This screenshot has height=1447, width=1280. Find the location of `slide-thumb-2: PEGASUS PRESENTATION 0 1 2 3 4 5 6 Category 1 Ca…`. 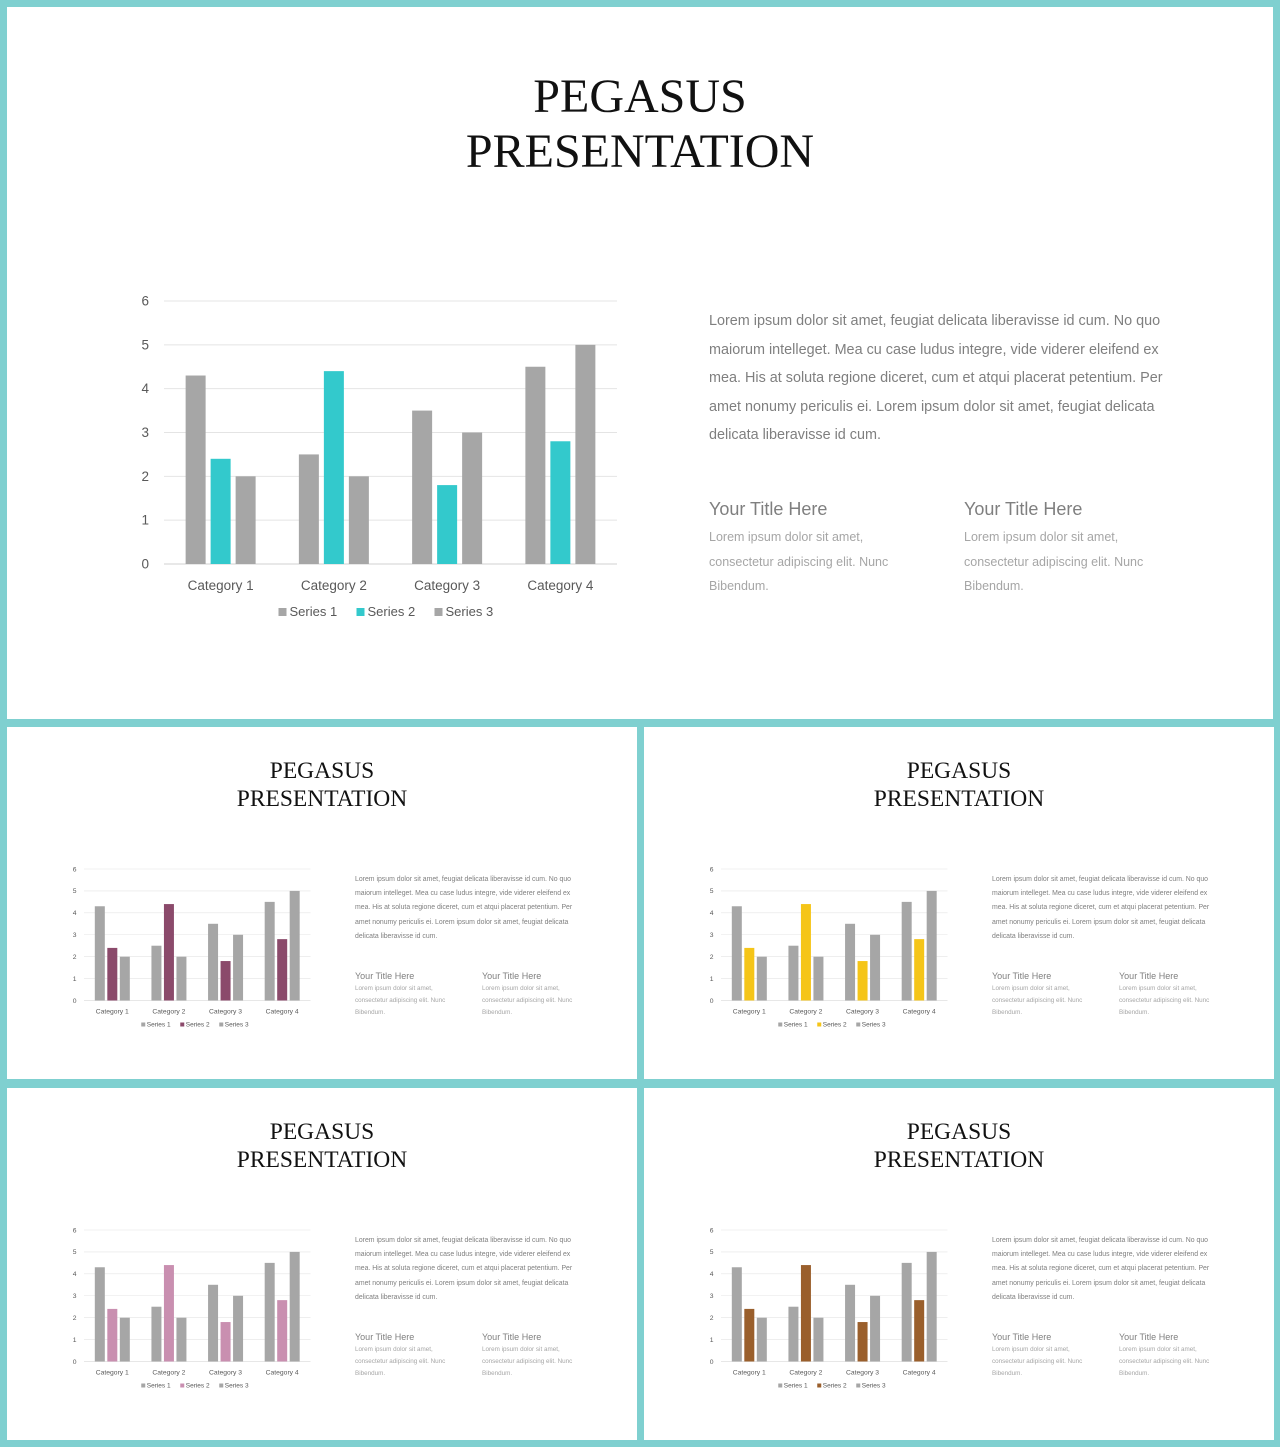

slide-thumb-2: PEGASUS PRESENTATION 0 1 2 3 4 5 6 Category 1 Ca… is located at coordinates (959, 903).